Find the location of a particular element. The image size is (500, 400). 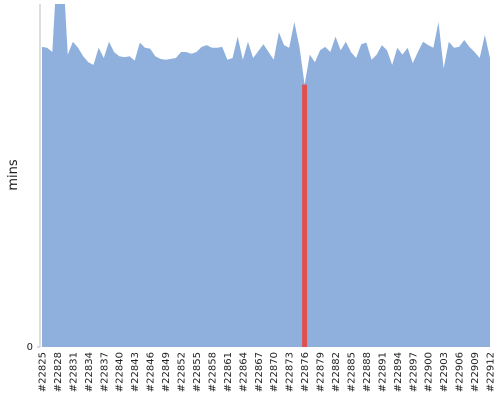

x-tick-label: #22855 is located at coordinates (197, 372).